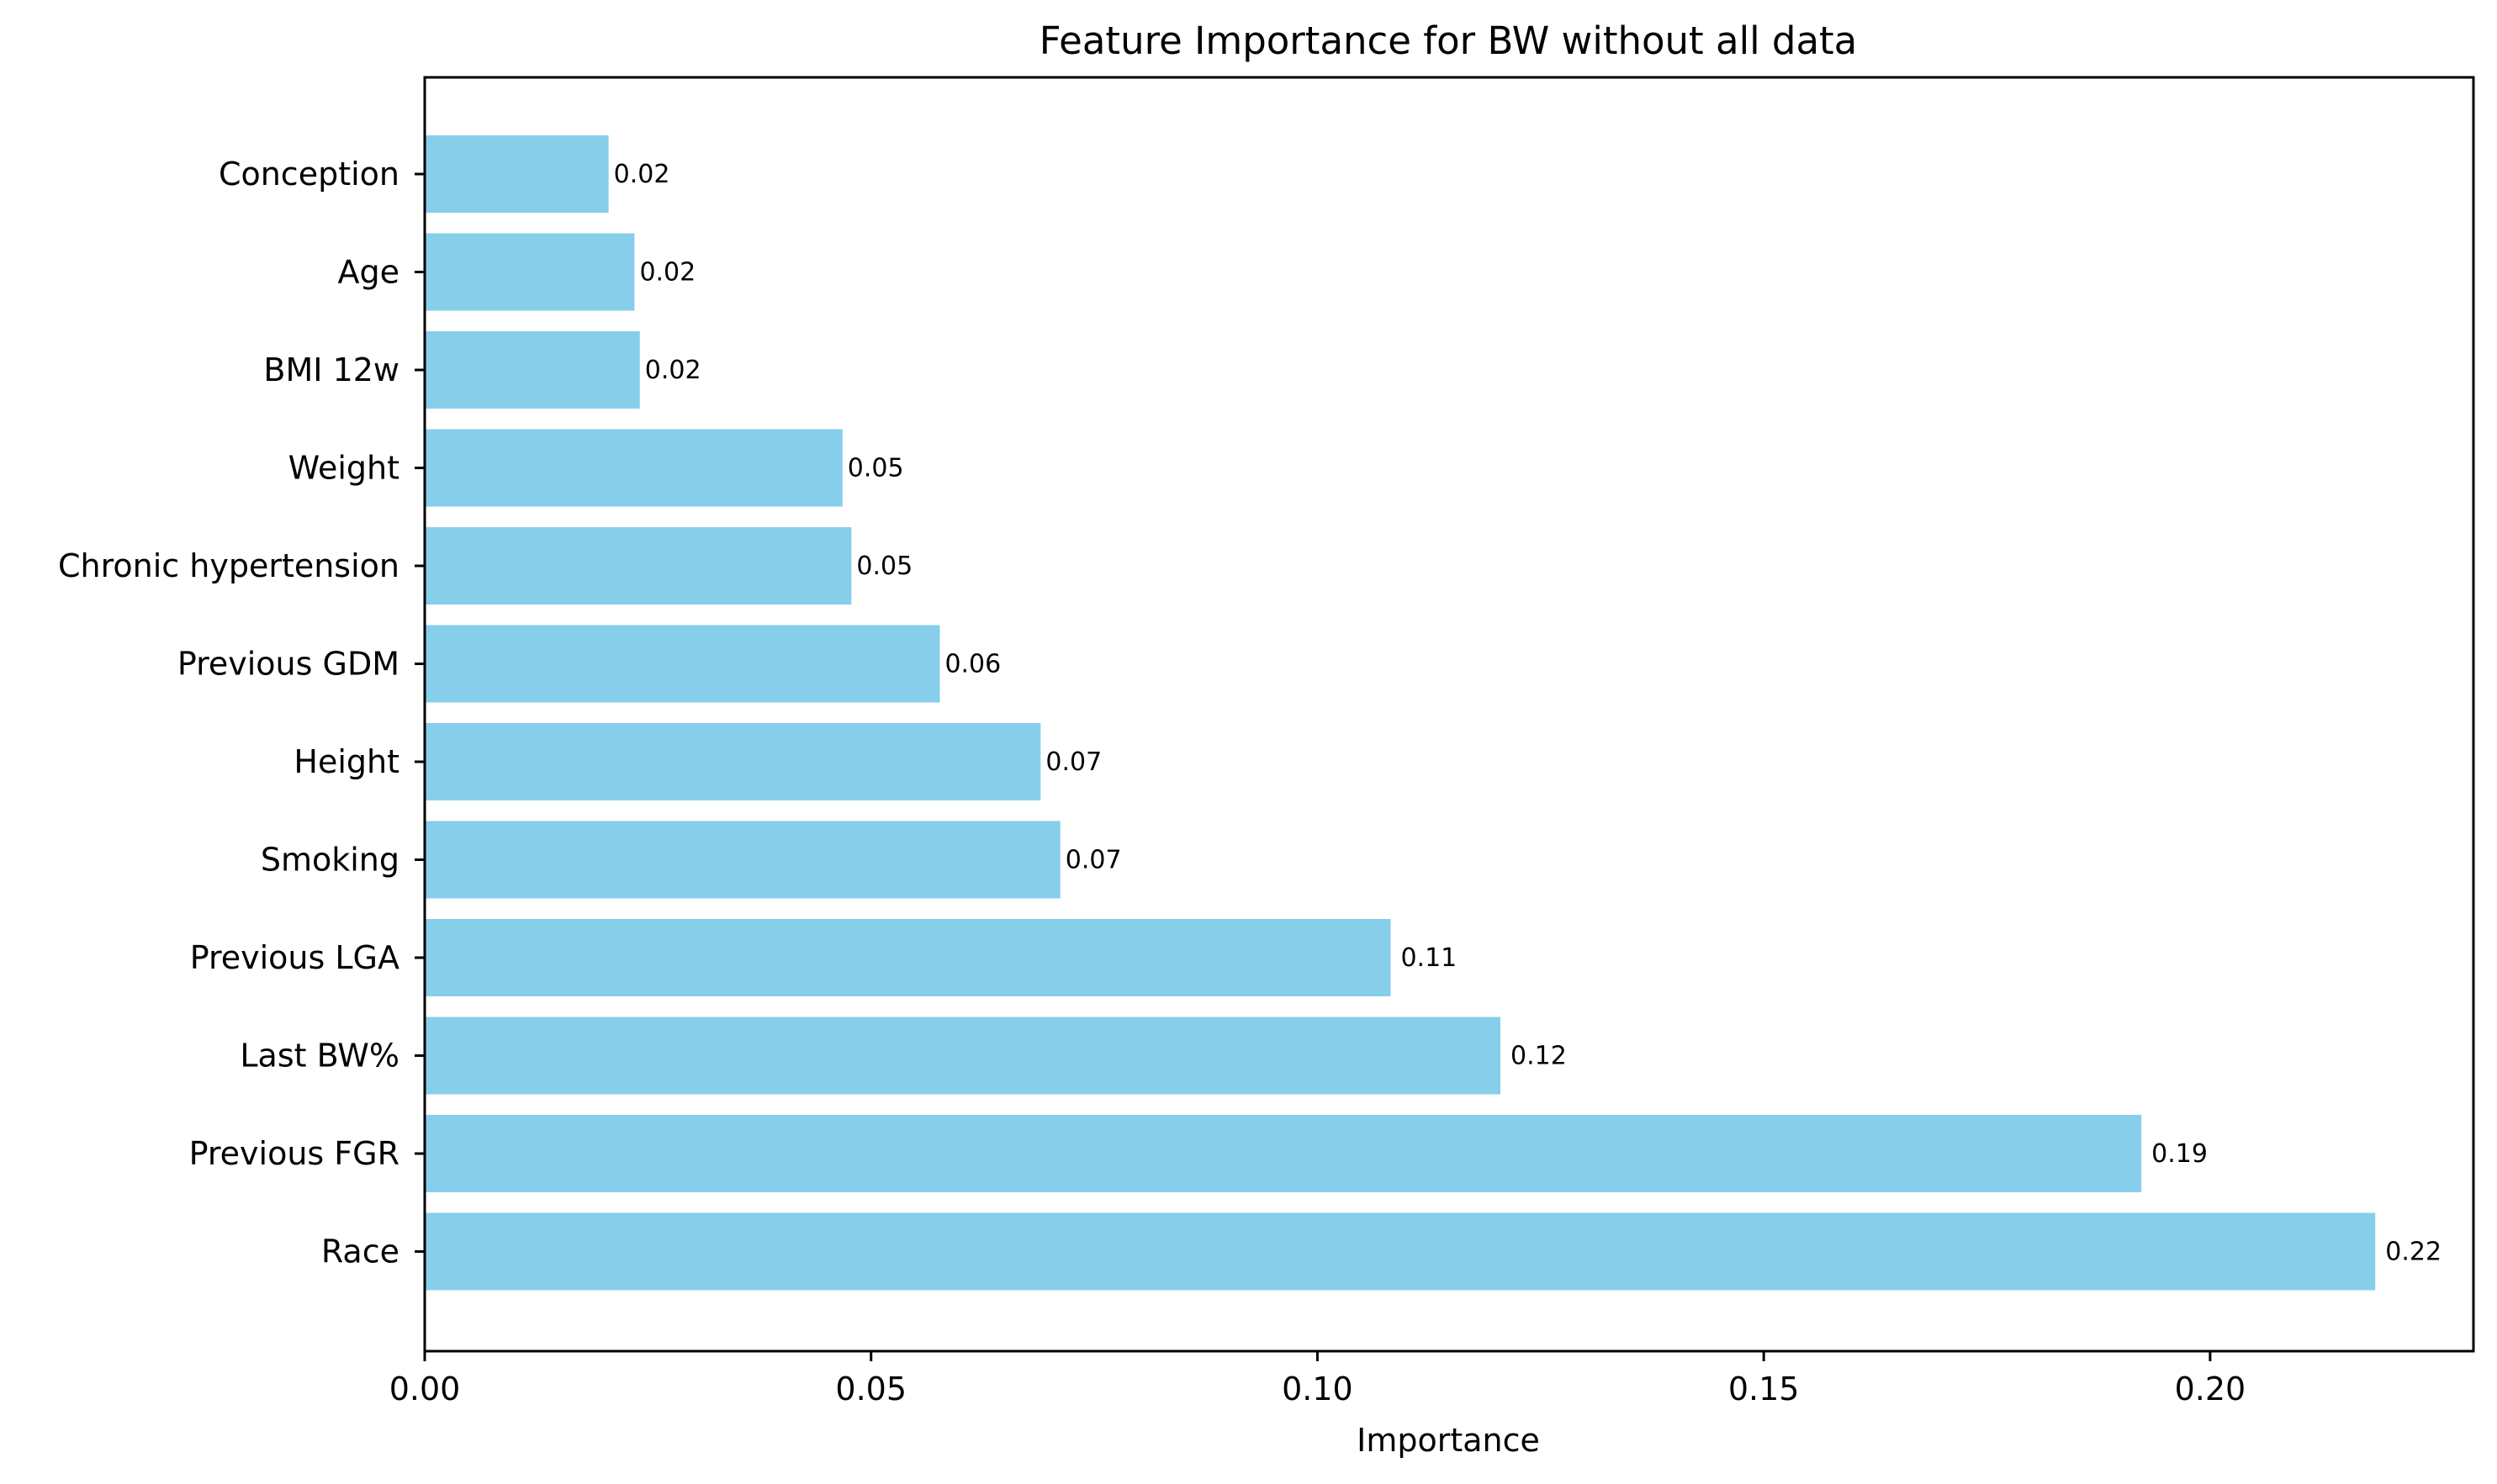 This screenshot has width=2497, height=1484. What do you see at coordinates (425, 1388) in the screenshot?
I see `x-tick-label: 0.00` at bounding box center [425, 1388].